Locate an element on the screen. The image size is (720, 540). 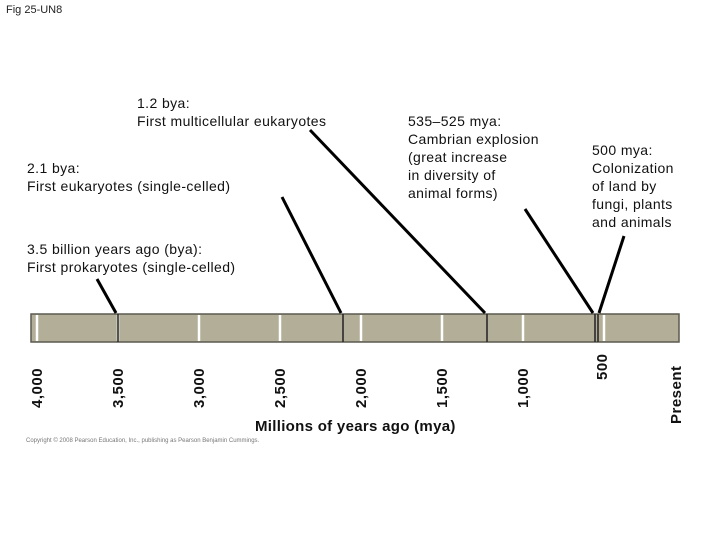
tick-label-present: Present is located at coordinates (676, 394).